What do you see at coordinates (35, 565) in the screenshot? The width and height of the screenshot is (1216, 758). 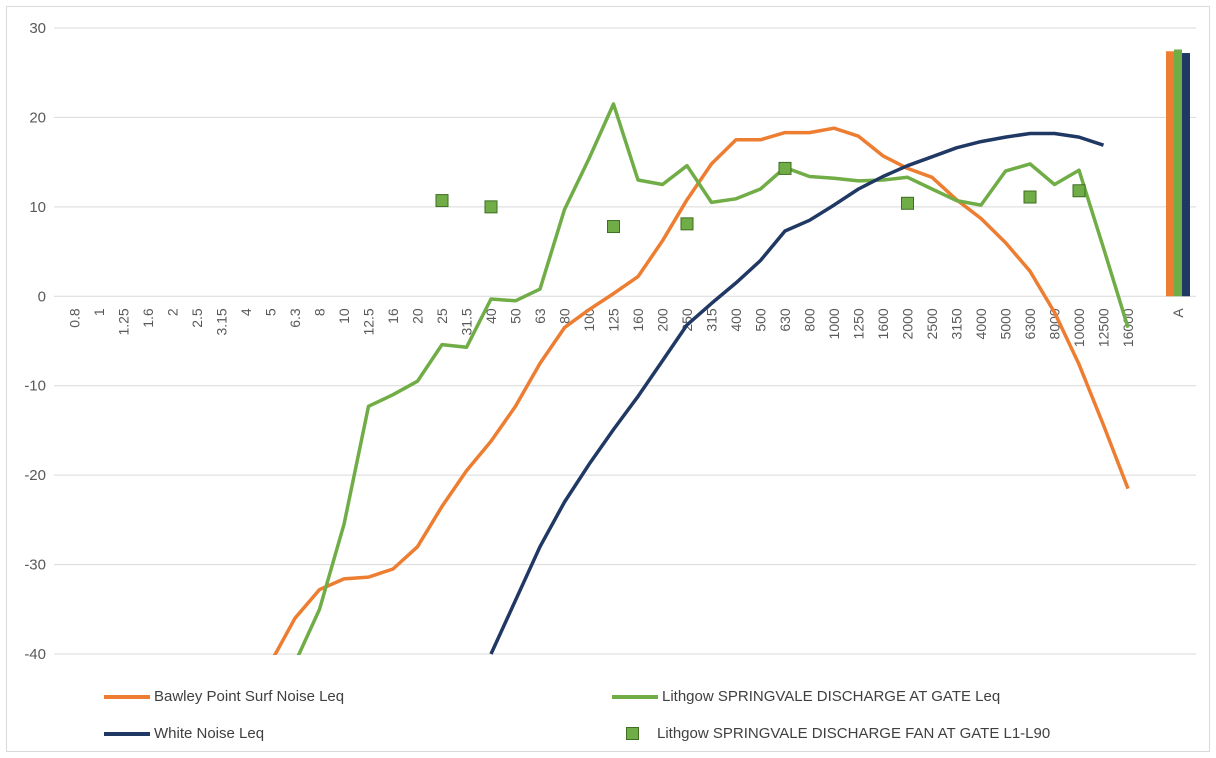 I see `y-tick-label: -30` at bounding box center [35, 565].